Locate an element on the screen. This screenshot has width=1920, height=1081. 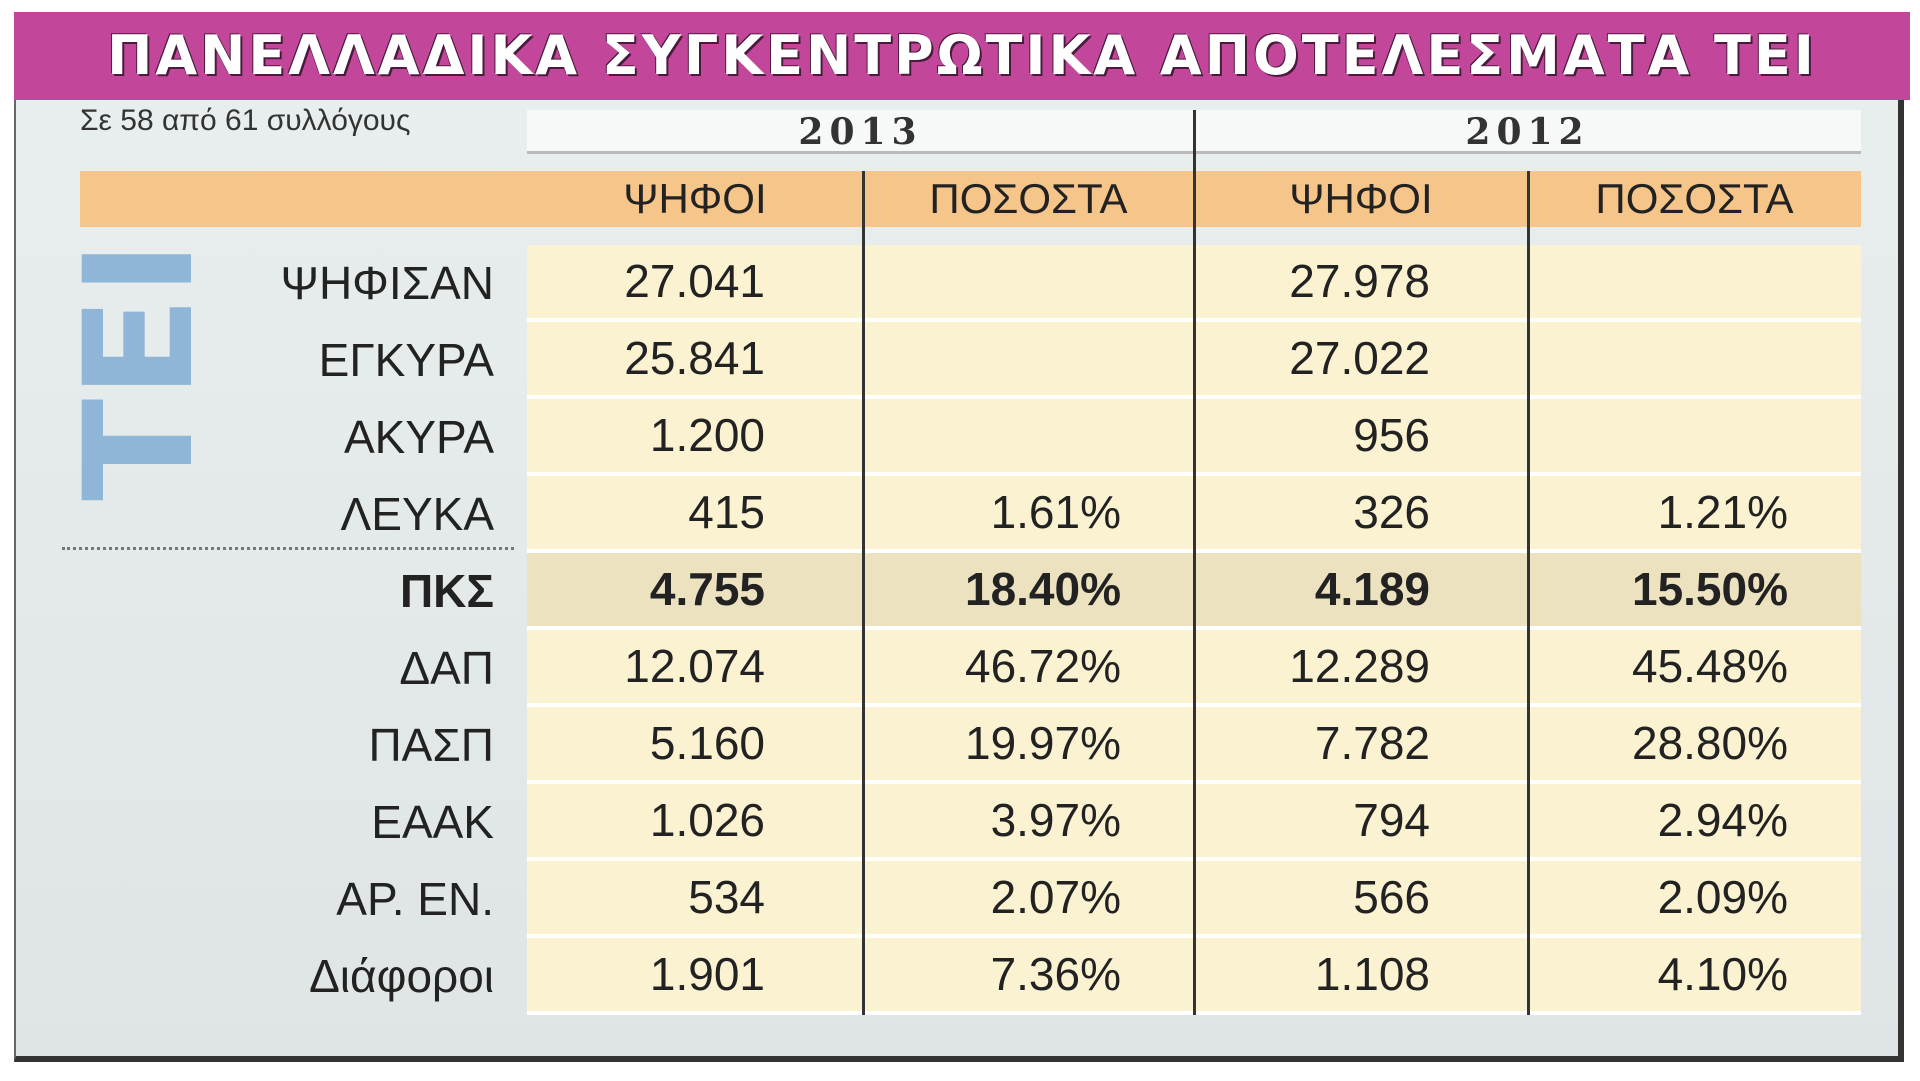
table-cell: 15.50% is located at coordinates (1694, 591).